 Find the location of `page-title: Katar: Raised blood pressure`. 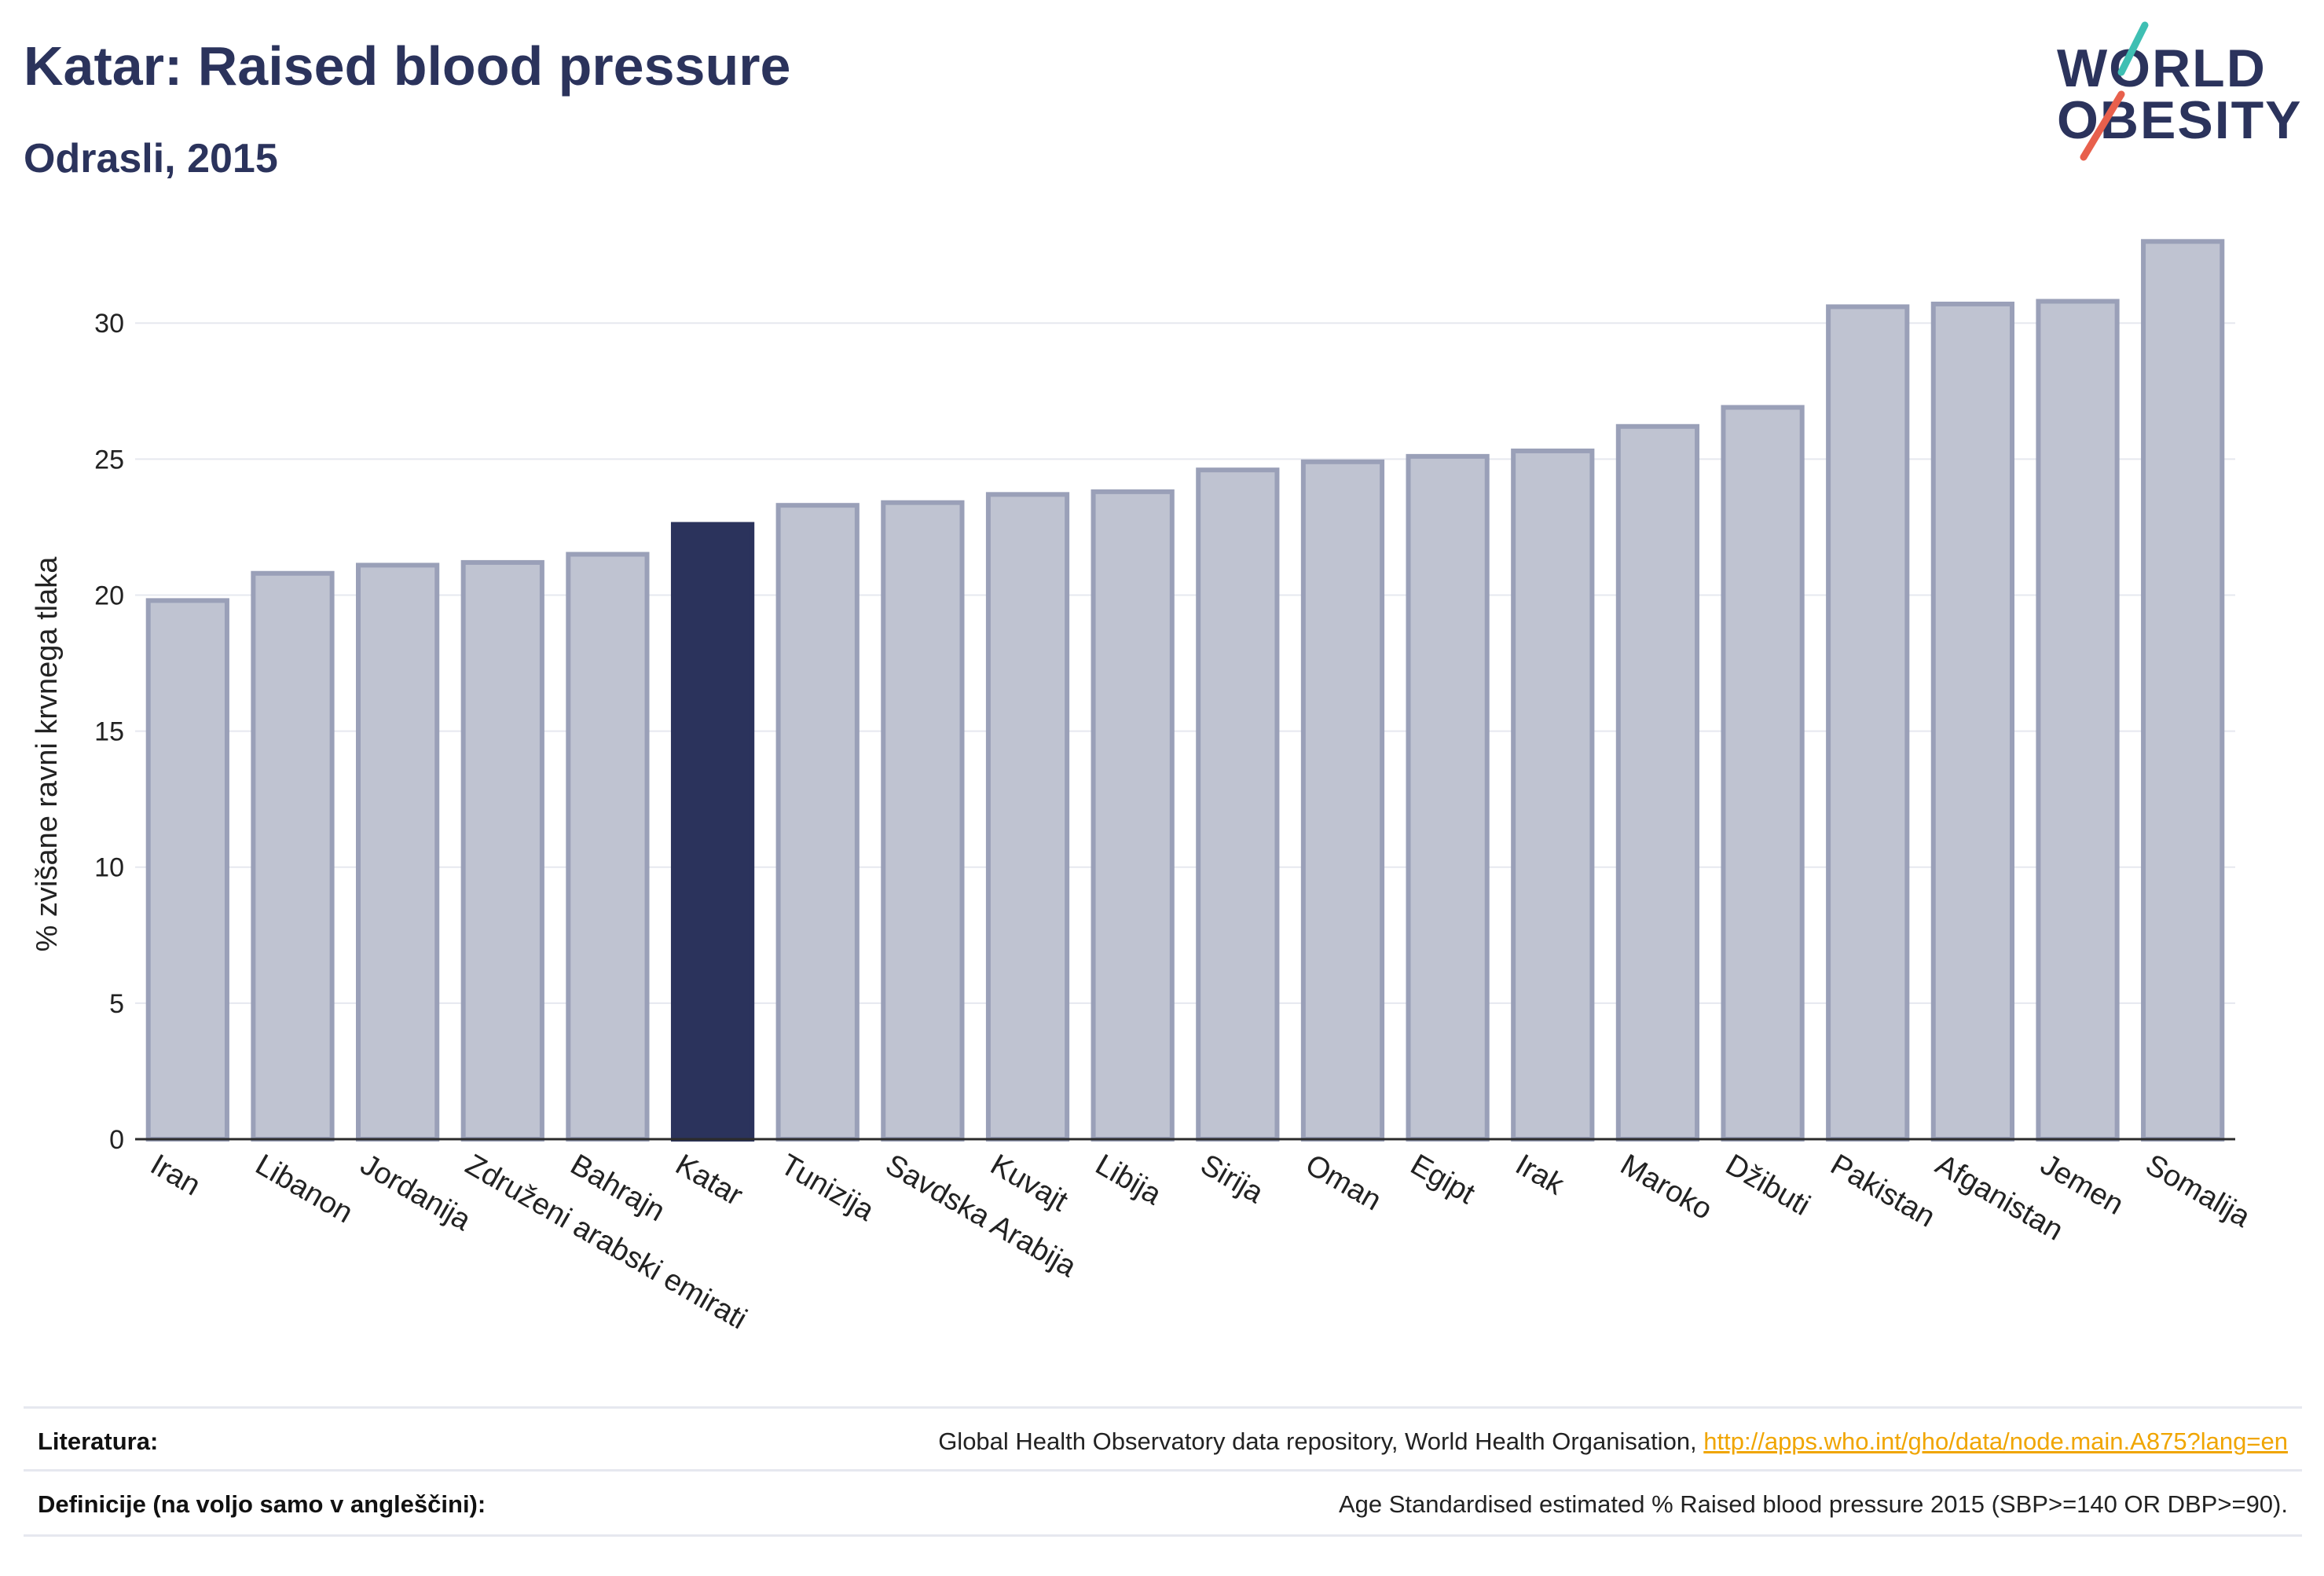

page-title: Katar: Raised blood pressure is located at coordinates (407, 66).